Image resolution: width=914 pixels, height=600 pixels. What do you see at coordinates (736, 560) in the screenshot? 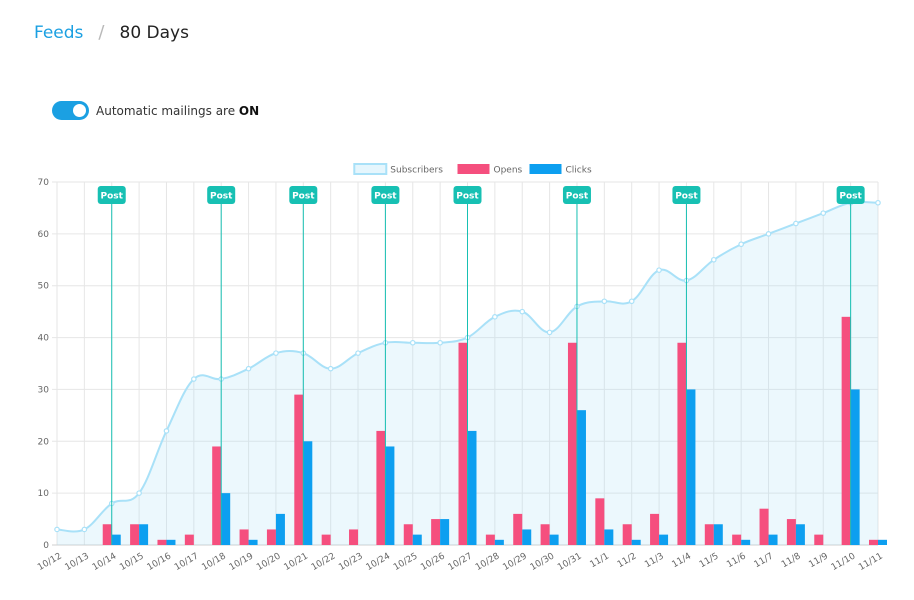
I see `x-tick-label-11-6: 11/6` at bounding box center [736, 560].